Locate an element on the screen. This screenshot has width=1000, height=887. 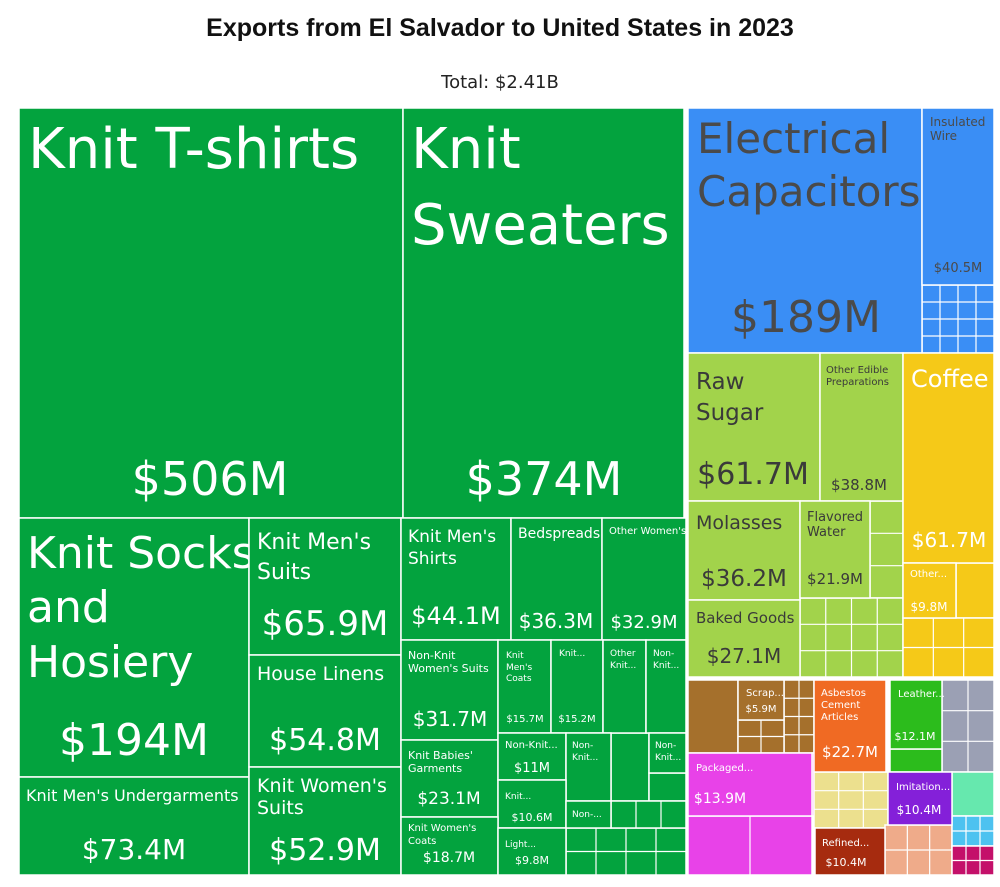
tile-value-baked-goods: $27.1M is located at coordinates (744, 656).